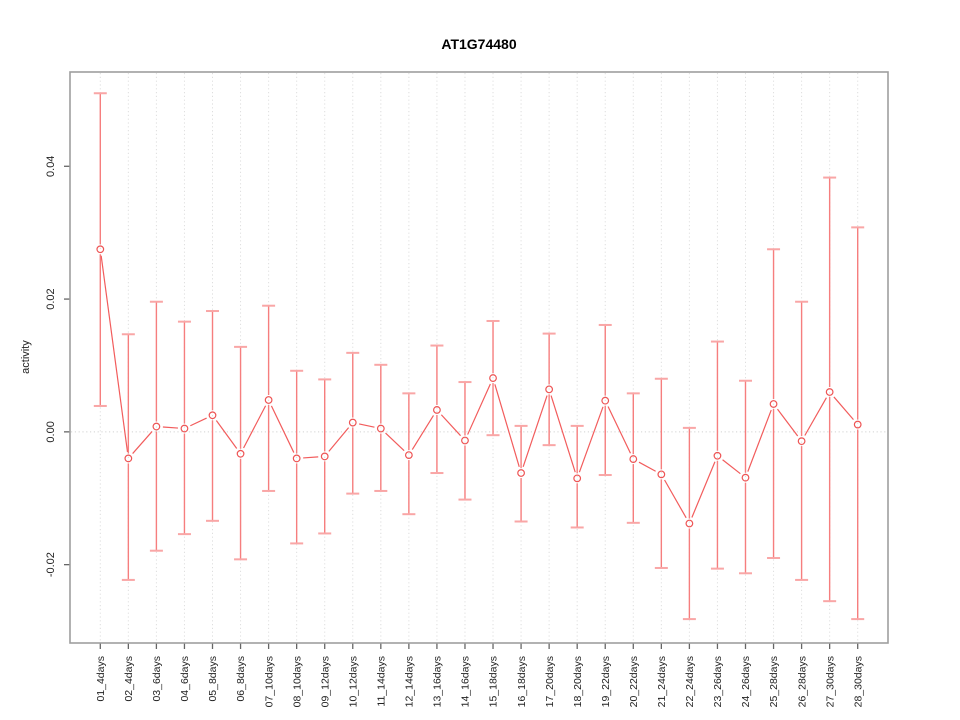 Image resolution: width=960 pixels, height=720 pixels. Describe the element at coordinates (550, 681) in the screenshot. I see `x-tick-label: 17_20days` at that location.